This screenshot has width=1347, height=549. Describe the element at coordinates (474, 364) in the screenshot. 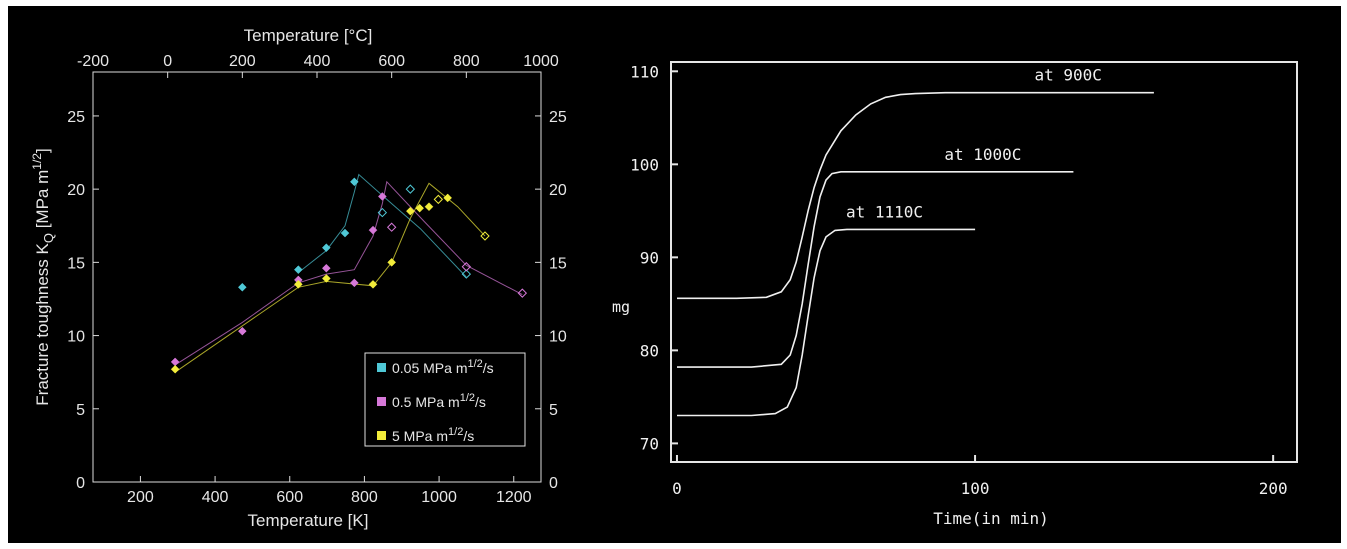

I see `legend-0.05-sup: 1/2` at that location.